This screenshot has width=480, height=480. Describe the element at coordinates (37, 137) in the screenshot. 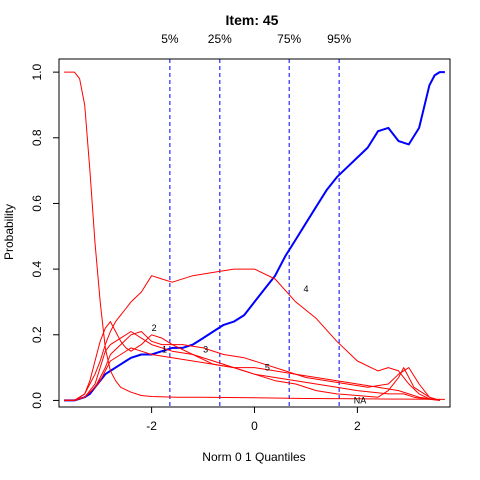

I see `y-tick-label: 0.8` at that location.